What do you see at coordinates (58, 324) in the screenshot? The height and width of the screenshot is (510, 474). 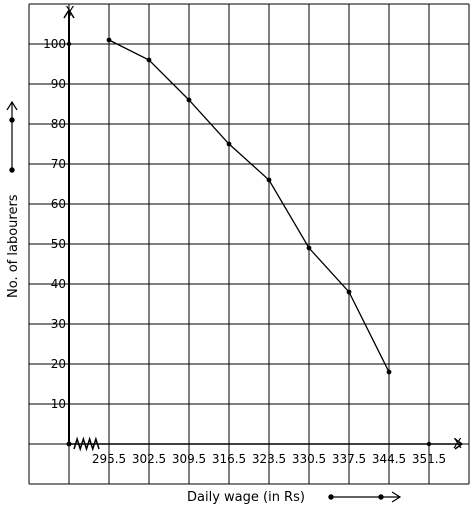 I see `y-tick-label: 30` at bounding box center [58, 324].